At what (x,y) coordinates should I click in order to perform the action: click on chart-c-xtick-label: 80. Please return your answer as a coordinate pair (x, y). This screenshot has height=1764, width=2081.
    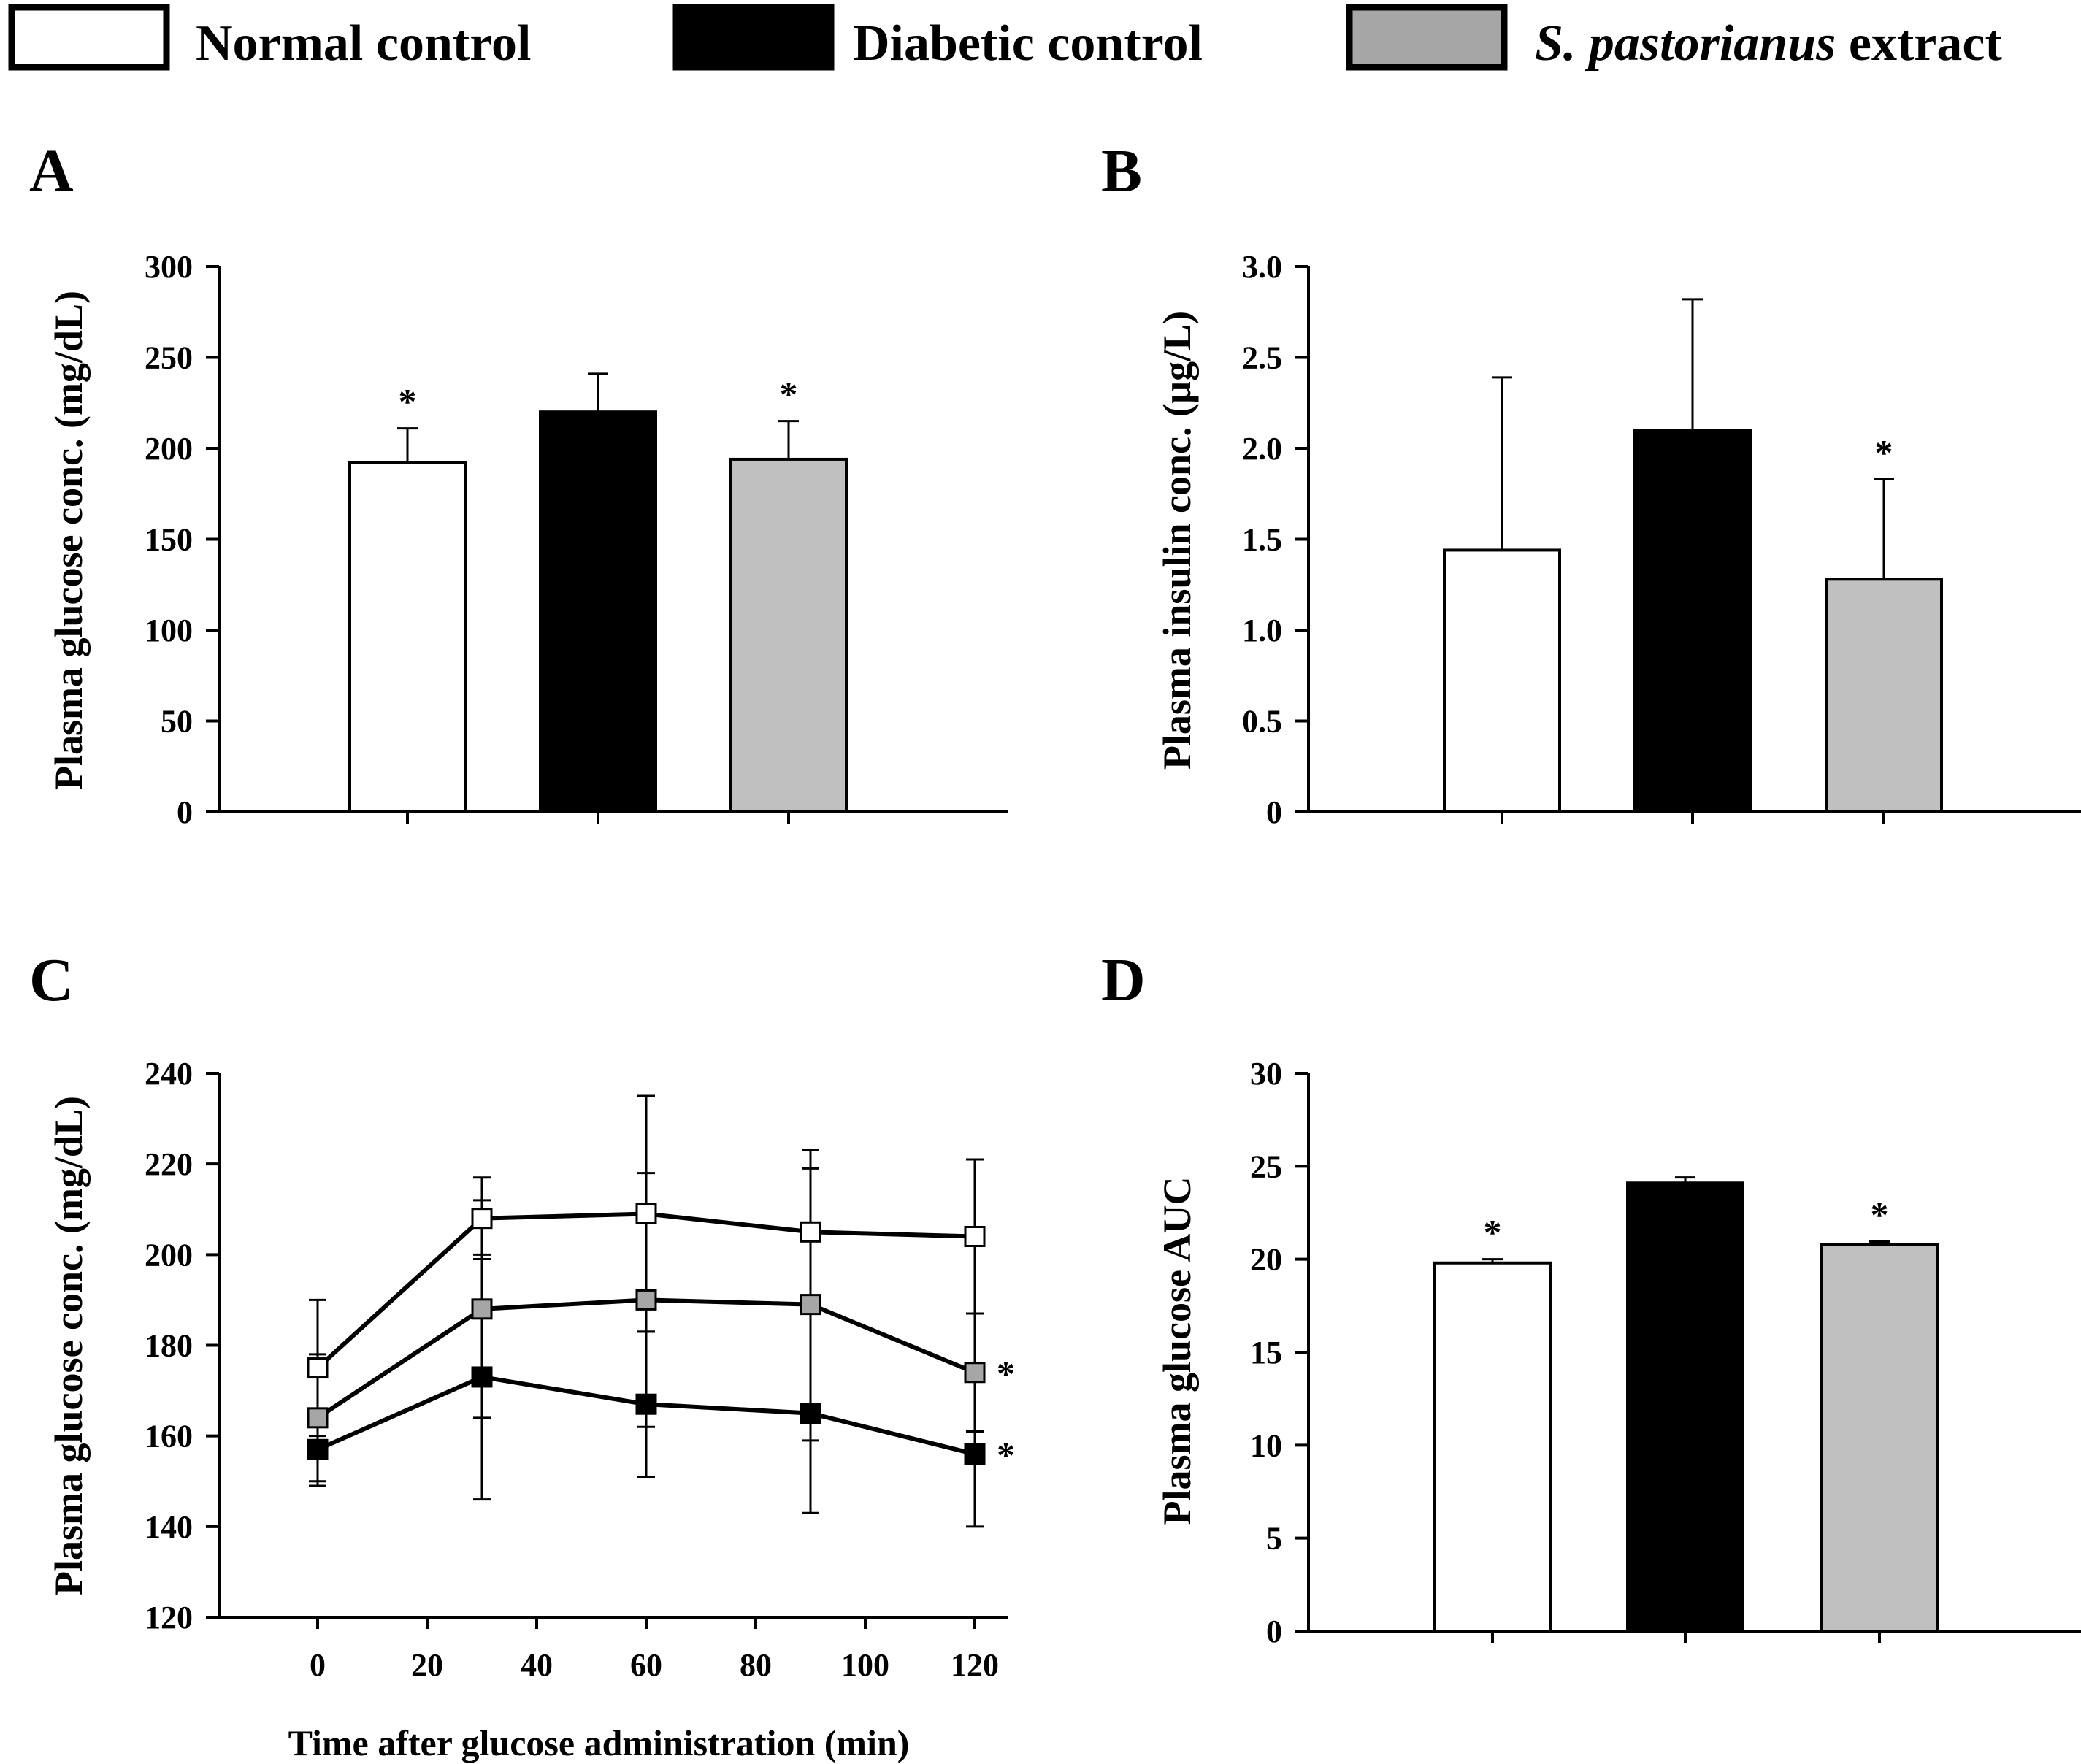
    Looking at the image, I should click on (756, 1665).